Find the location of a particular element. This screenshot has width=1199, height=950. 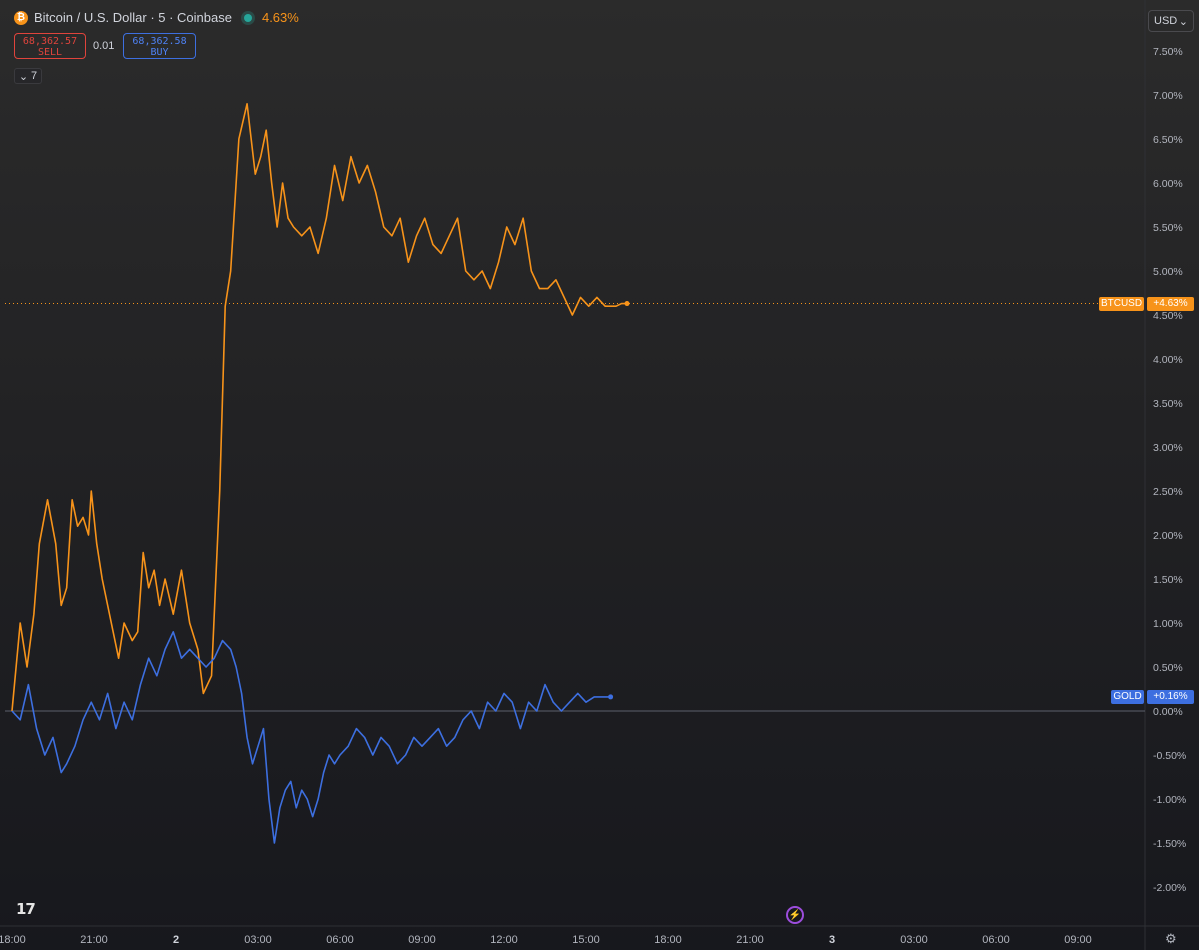

sell-button: 68,362.57 SELL is located at coordinates (50, 46).